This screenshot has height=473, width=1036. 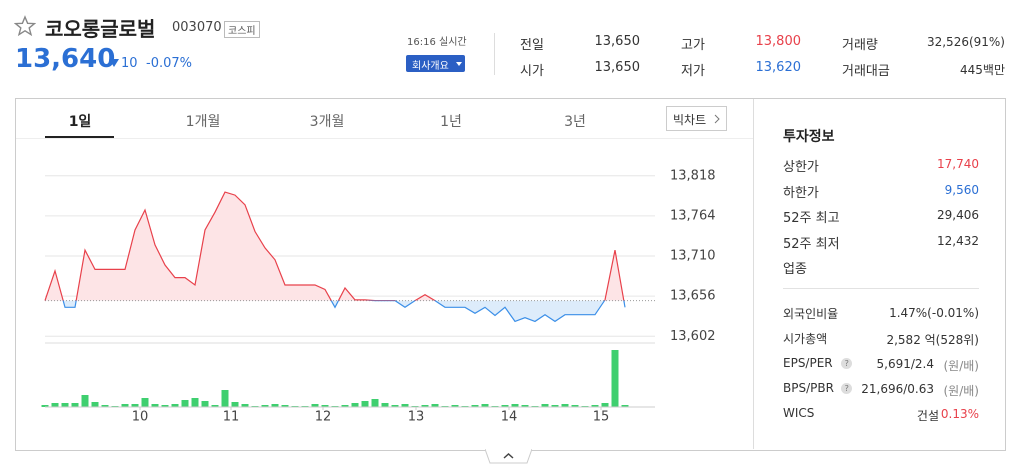 What do you see at coordinates (601, 417) in the screenshot?
I see `x-tick-label: 15` at bounding box center [601, 417].